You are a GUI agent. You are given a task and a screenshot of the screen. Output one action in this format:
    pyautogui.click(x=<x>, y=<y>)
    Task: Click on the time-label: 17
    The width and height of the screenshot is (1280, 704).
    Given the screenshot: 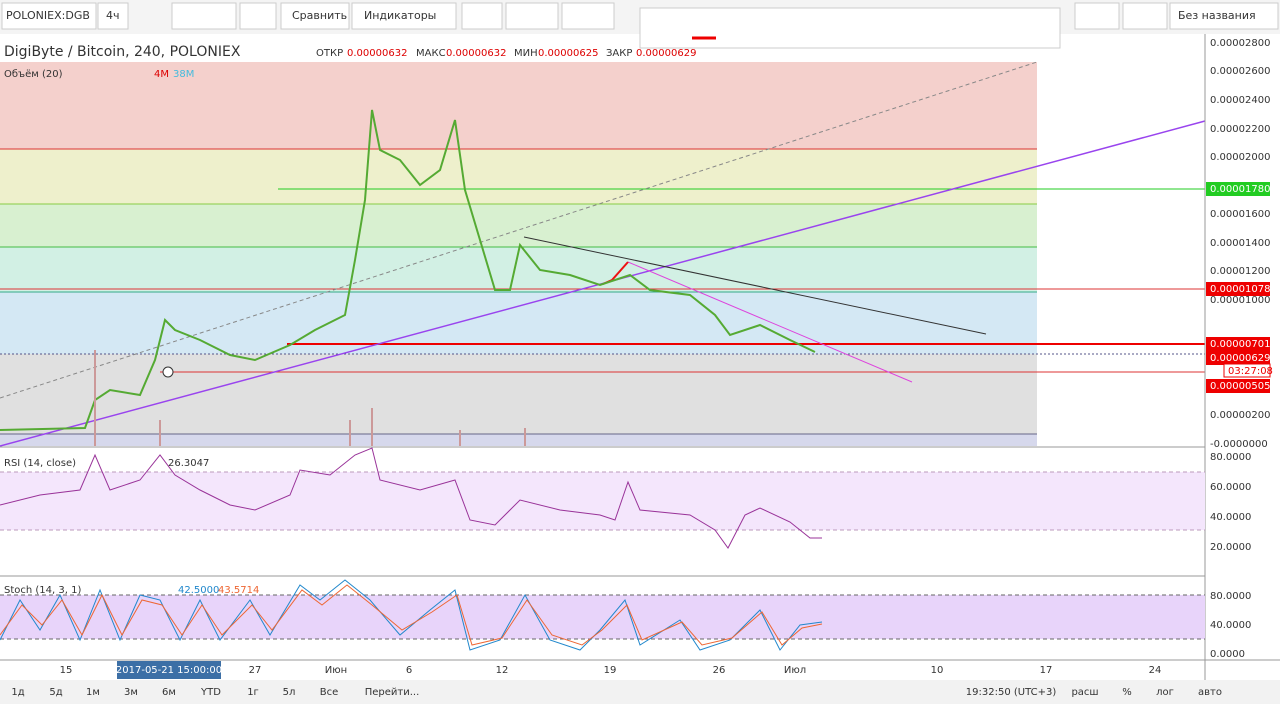 What is the action you would take?
    pyautogui.click(x=1046, y=670)
    